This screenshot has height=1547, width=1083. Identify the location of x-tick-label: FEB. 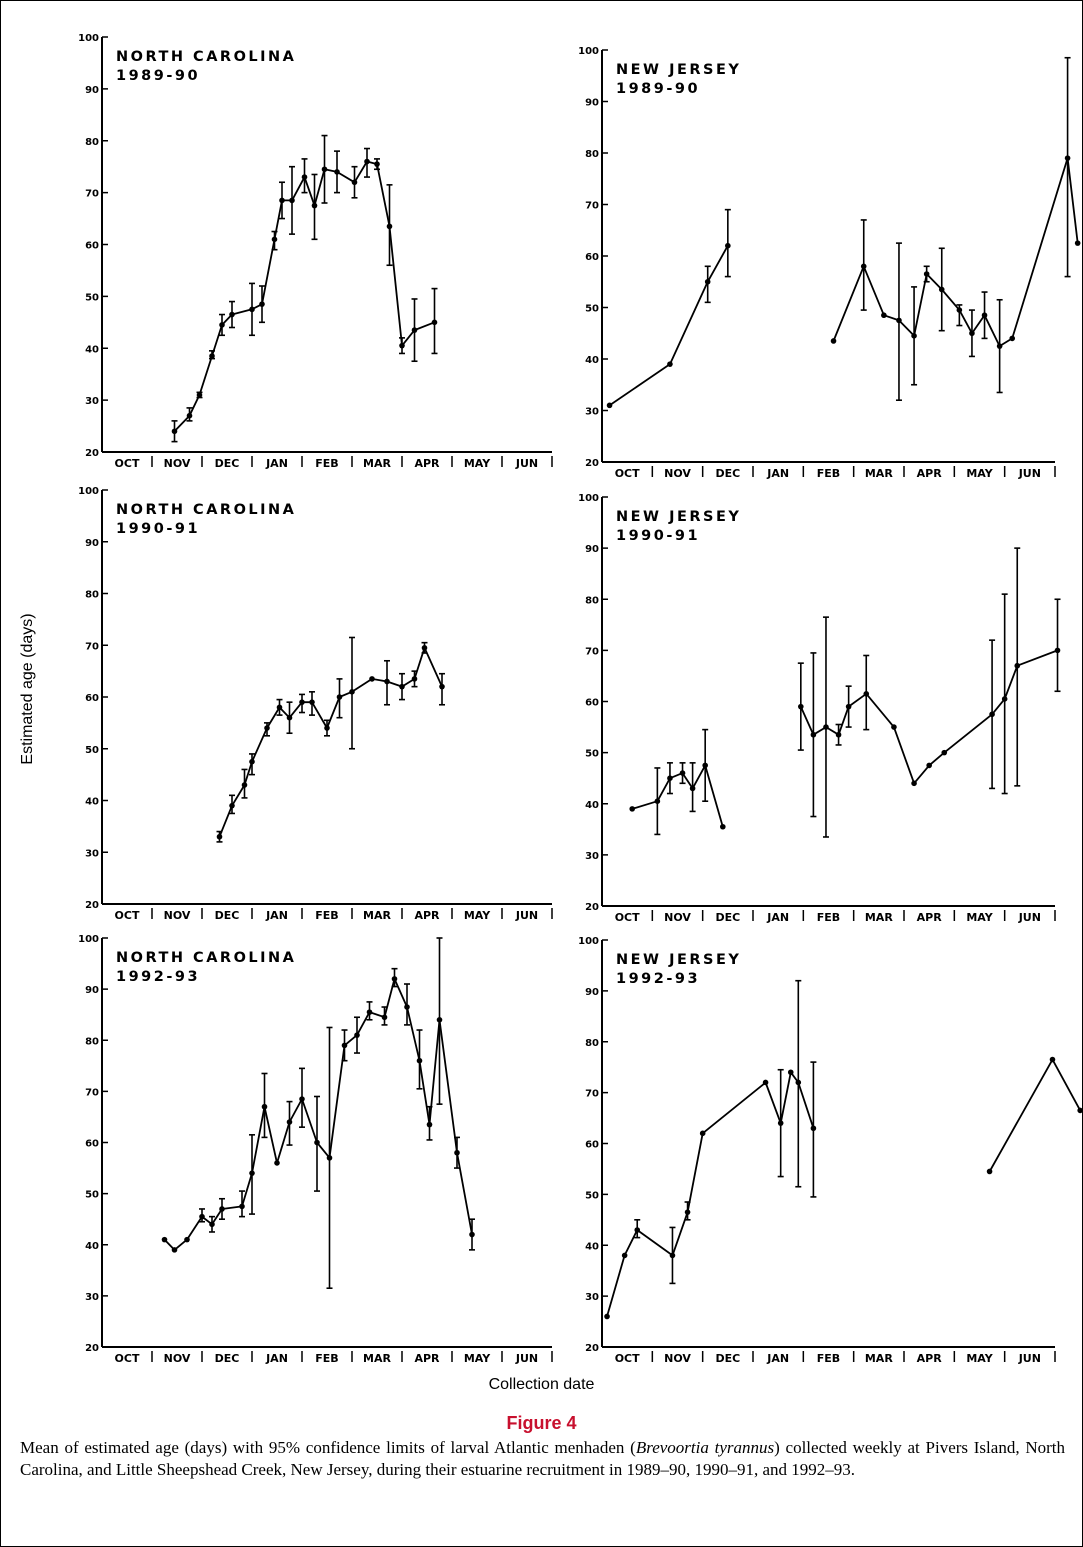
(326, 463).